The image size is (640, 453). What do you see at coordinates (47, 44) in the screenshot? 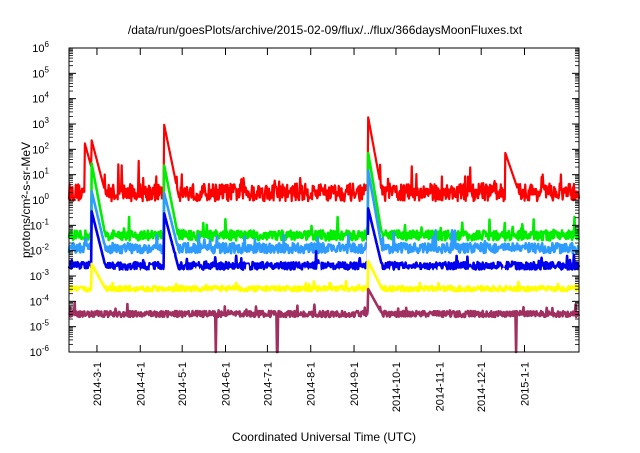
I see `y-tick-exp: 6` at bounding box center [47, 44].